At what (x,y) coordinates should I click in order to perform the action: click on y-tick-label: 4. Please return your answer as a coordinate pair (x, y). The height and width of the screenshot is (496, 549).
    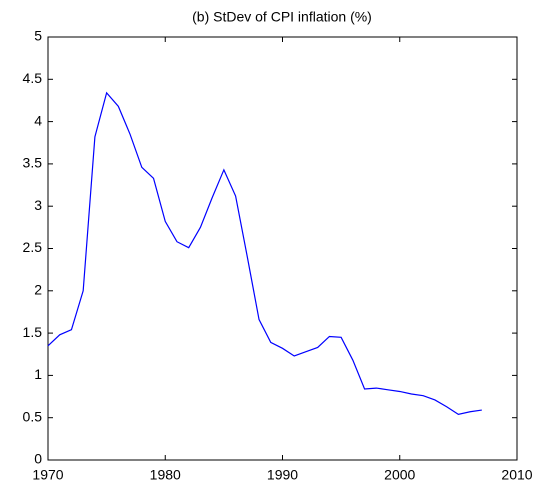
    Looking at the image, I should click on (38, 120).